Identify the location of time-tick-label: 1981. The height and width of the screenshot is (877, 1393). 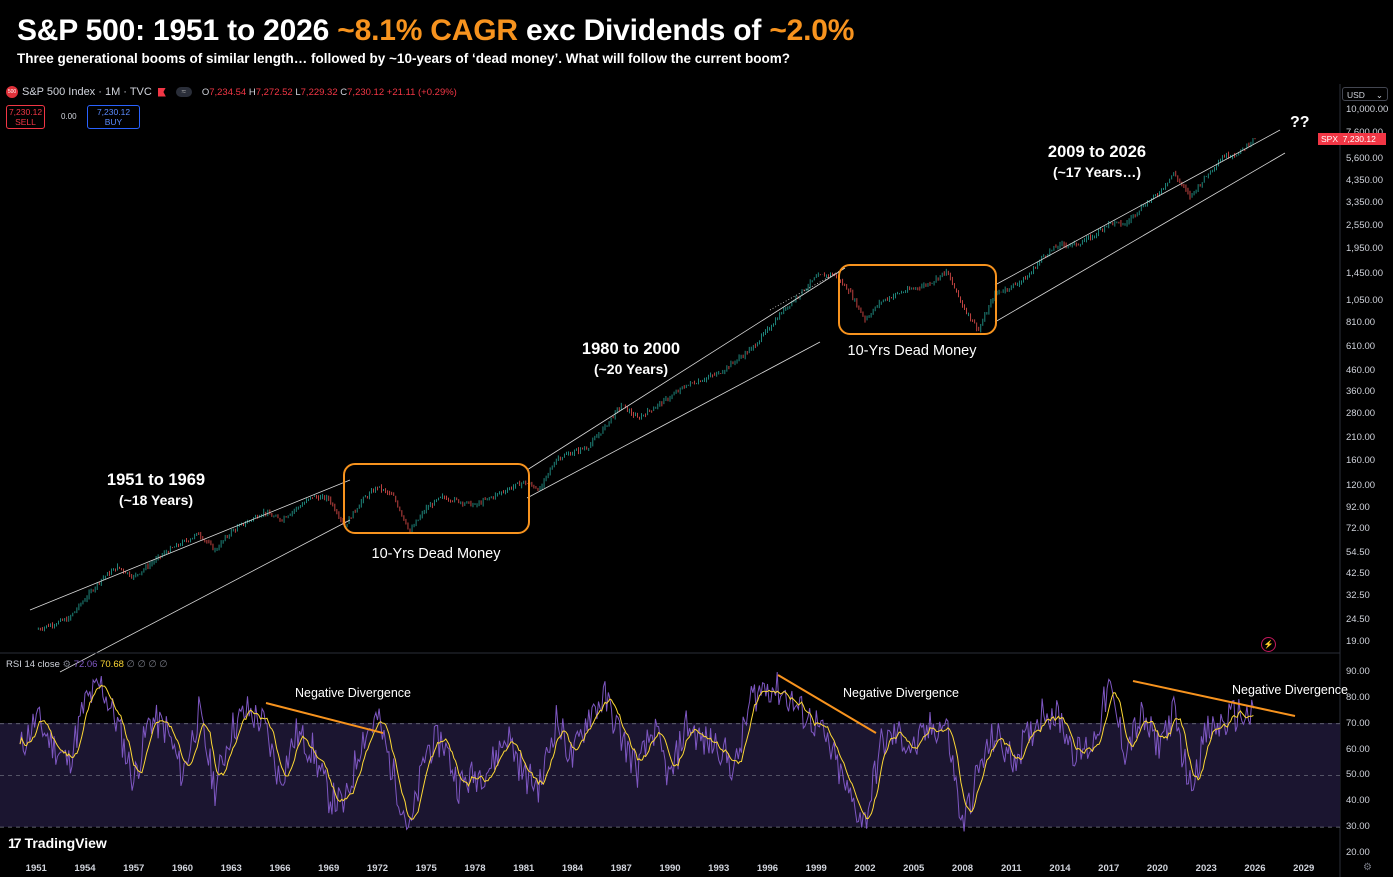
(524, 868).